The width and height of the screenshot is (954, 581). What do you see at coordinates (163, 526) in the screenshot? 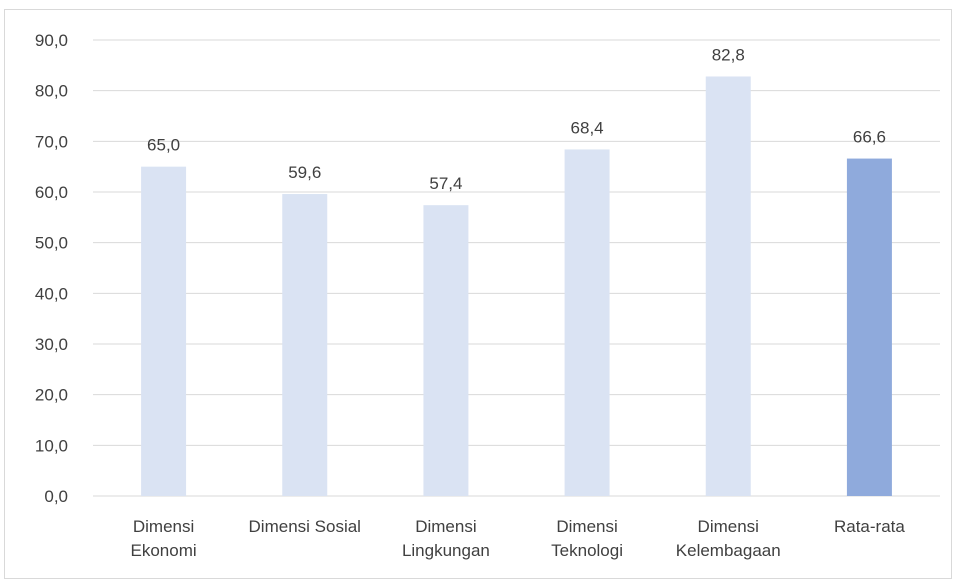
I see `category-label-0-0: Dimensi` at bounding box center [163, 526].